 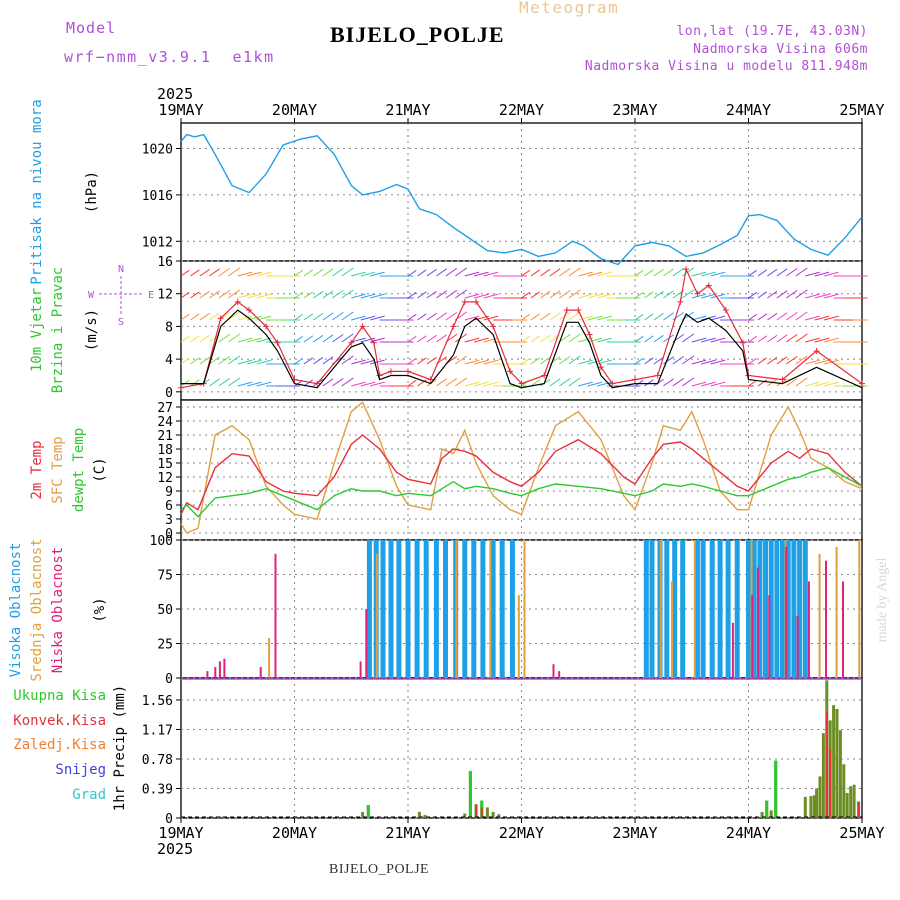 I want to click on pressure-ylabel-text: Pritisak na nivou mora, so click(x=37, y=191).